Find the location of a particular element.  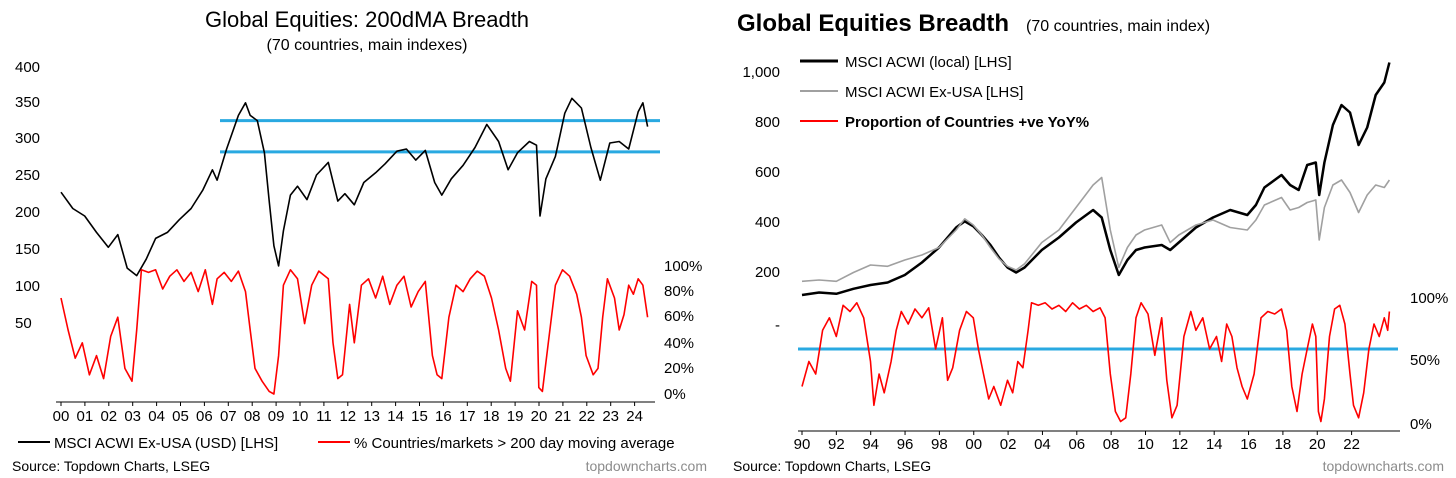

left-x-tick-label: 23 is located at coordinates (610, 416).